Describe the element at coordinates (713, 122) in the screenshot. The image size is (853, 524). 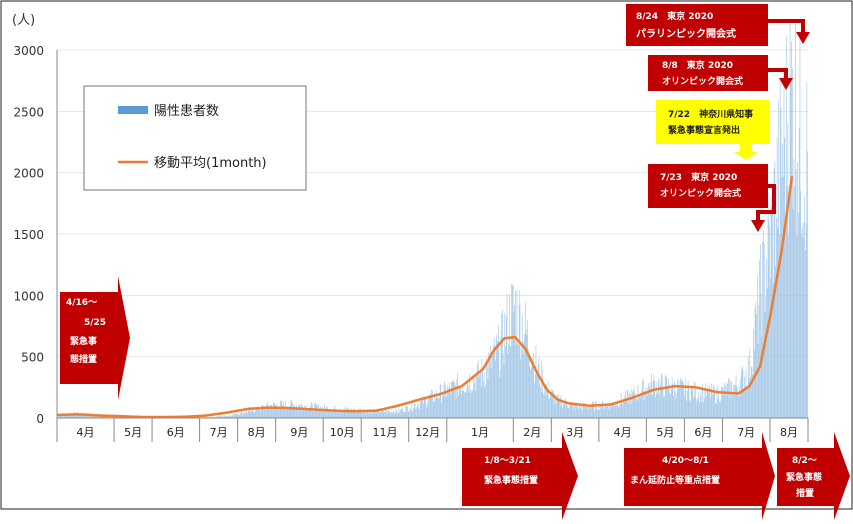
I see `annotation-kanagawa-box` at that location.